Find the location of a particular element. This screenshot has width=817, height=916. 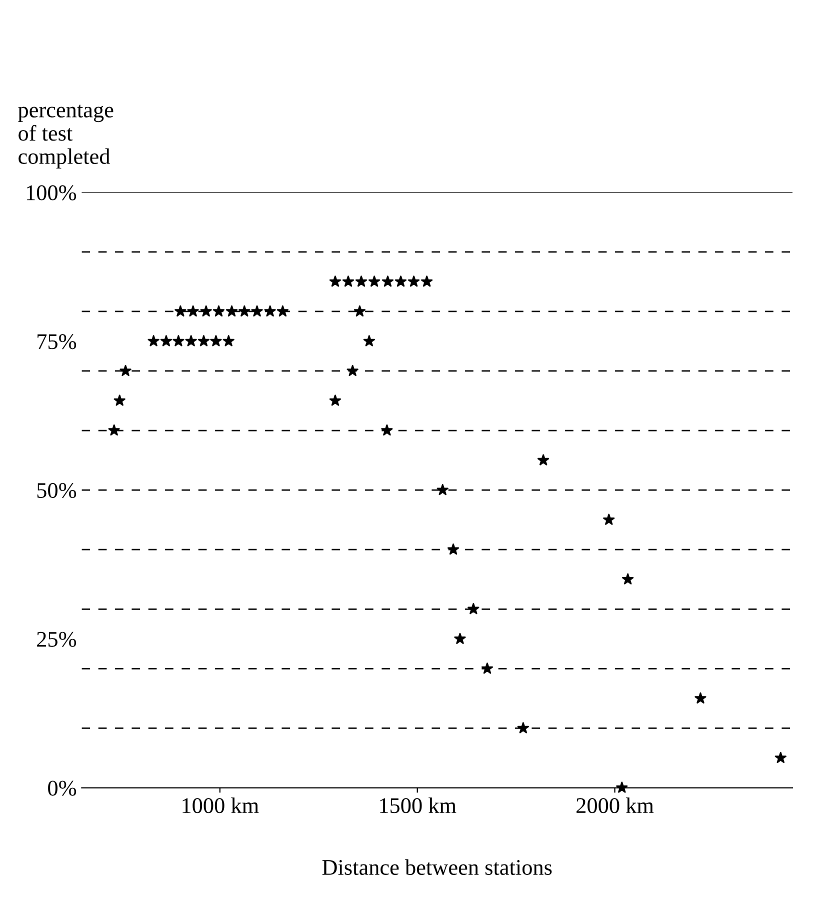

y-tick-label: 100% is located at coordinates (51, 192).